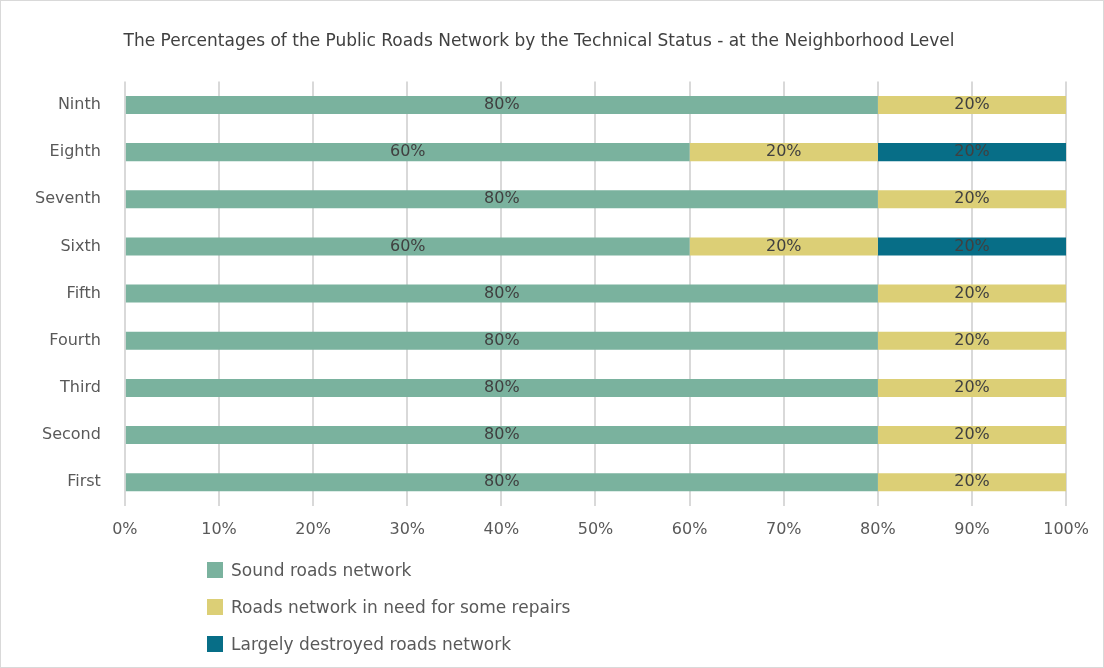 The image size is (1104, 668). What do you see at coordinates (313, 528) in the screenshot?
I see `x-tick-label: 20%` at bounding box center [313, 528].